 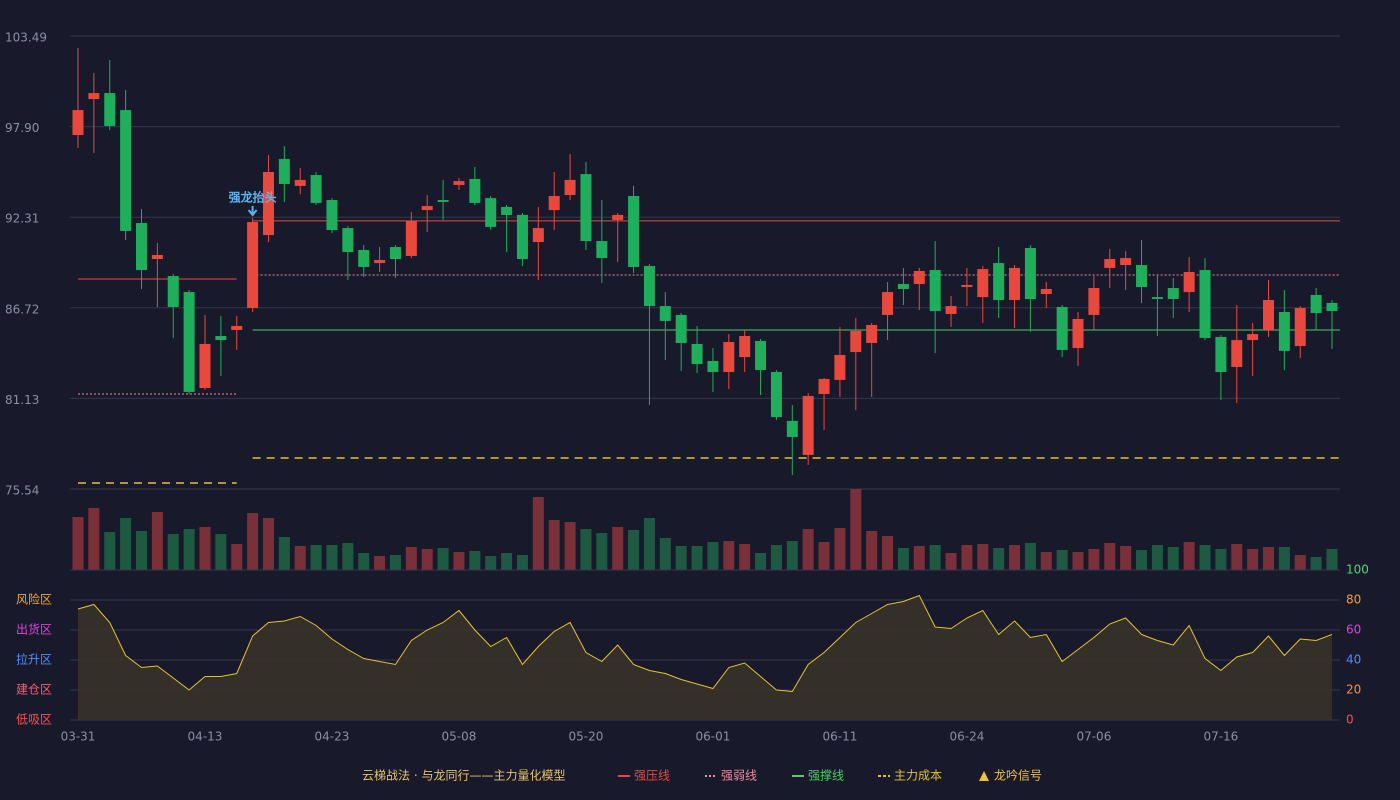 What do you see at coordinates (739, 776) in the screenshot?
I see `legend-label: 强弱线` at bounding box center [739, 776].